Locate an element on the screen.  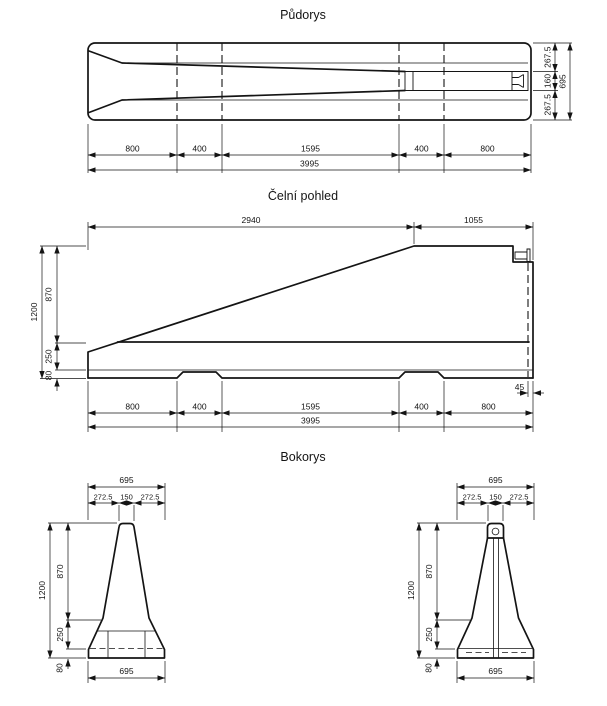
plan-inner-edges is located at coordinates (325, 81).